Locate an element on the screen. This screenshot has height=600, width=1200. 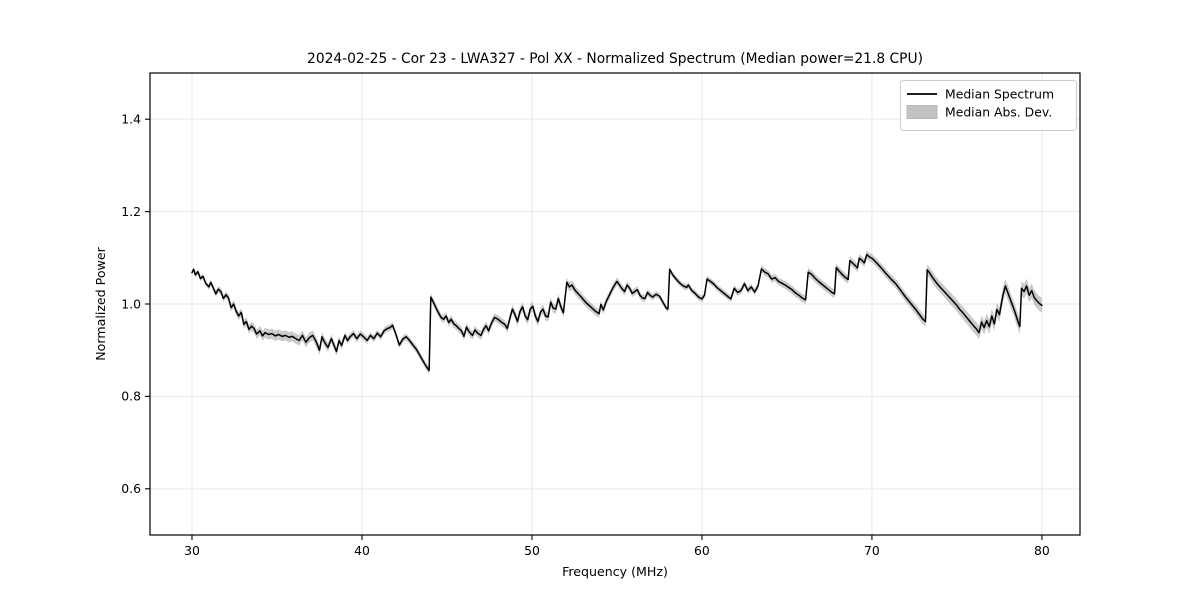
x-tick-label: 40 is located at coordinates (362, 550).